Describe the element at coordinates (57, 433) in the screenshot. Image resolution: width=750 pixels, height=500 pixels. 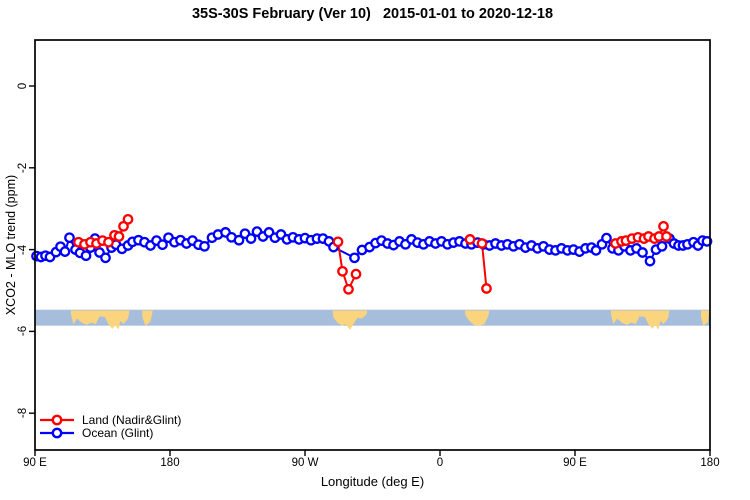
I see `ocean-series-marker-icon` at that location.